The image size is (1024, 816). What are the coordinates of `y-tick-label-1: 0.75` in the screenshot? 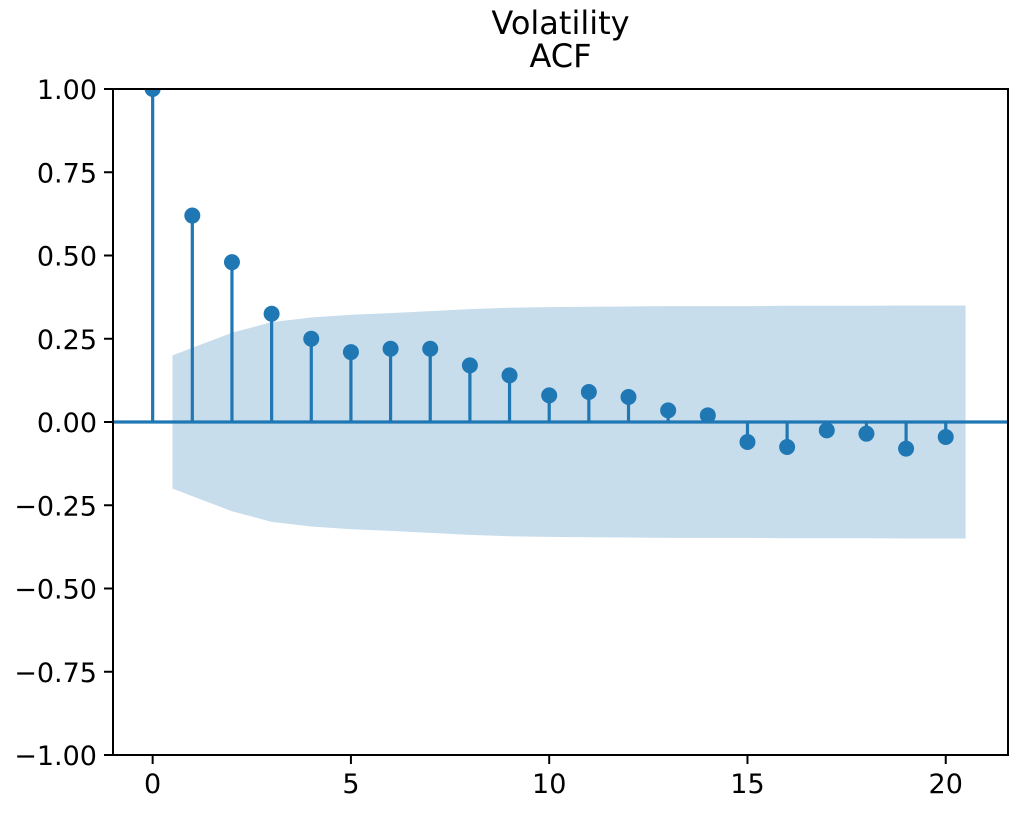 It's located at (67, 173).